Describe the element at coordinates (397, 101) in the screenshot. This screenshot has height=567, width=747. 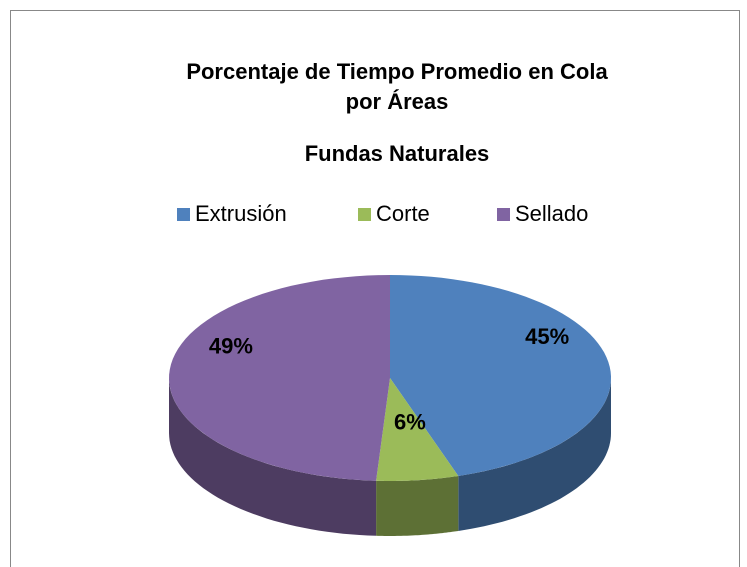
I see `chart-title: por Áreas` at that location.